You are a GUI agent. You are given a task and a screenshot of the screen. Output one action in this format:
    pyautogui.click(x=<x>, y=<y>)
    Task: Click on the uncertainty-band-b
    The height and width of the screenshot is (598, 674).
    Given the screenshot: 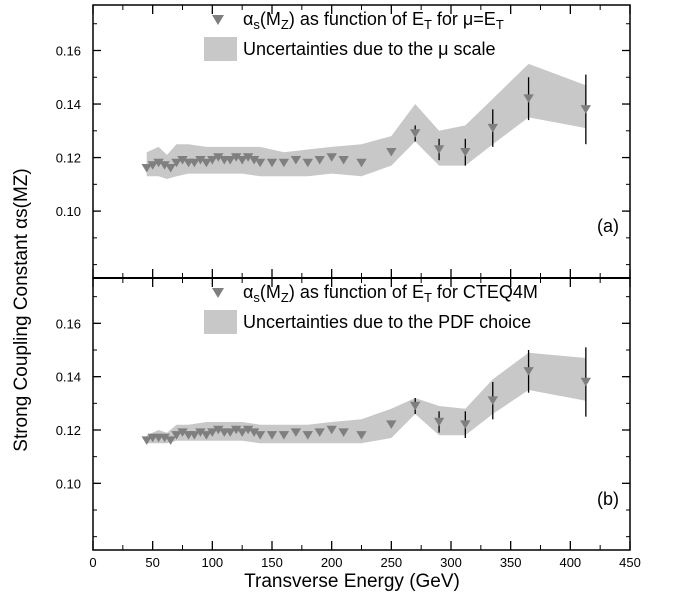 What is the action you would take?
    pyautogui.click(x=366, y=398)
    